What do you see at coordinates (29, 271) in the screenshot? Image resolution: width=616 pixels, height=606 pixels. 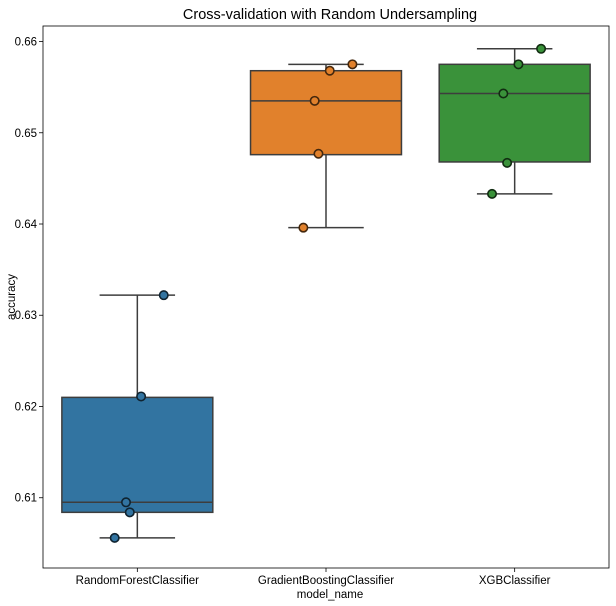 I see `y-axis: 0.61 0.62 0.63 0.64 0.65 0.66` at bounding box center [29, 271].